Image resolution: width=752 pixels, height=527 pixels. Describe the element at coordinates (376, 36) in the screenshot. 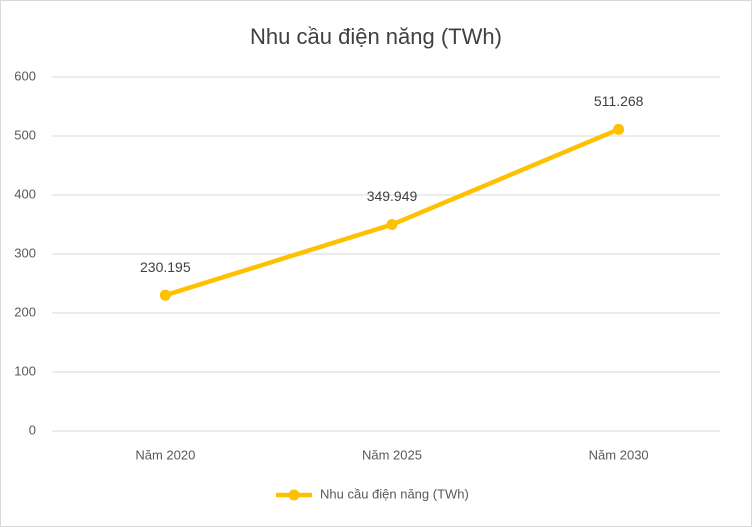

I see `chart-title: Nhu cầu điện năng (TWh)` at that location.